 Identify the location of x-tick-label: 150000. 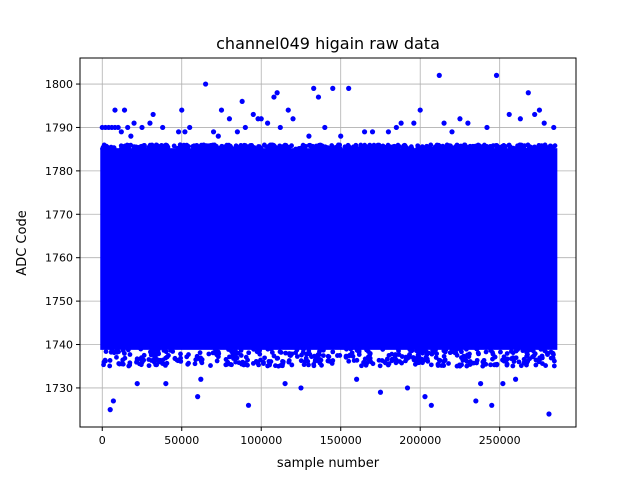
(341, 440).